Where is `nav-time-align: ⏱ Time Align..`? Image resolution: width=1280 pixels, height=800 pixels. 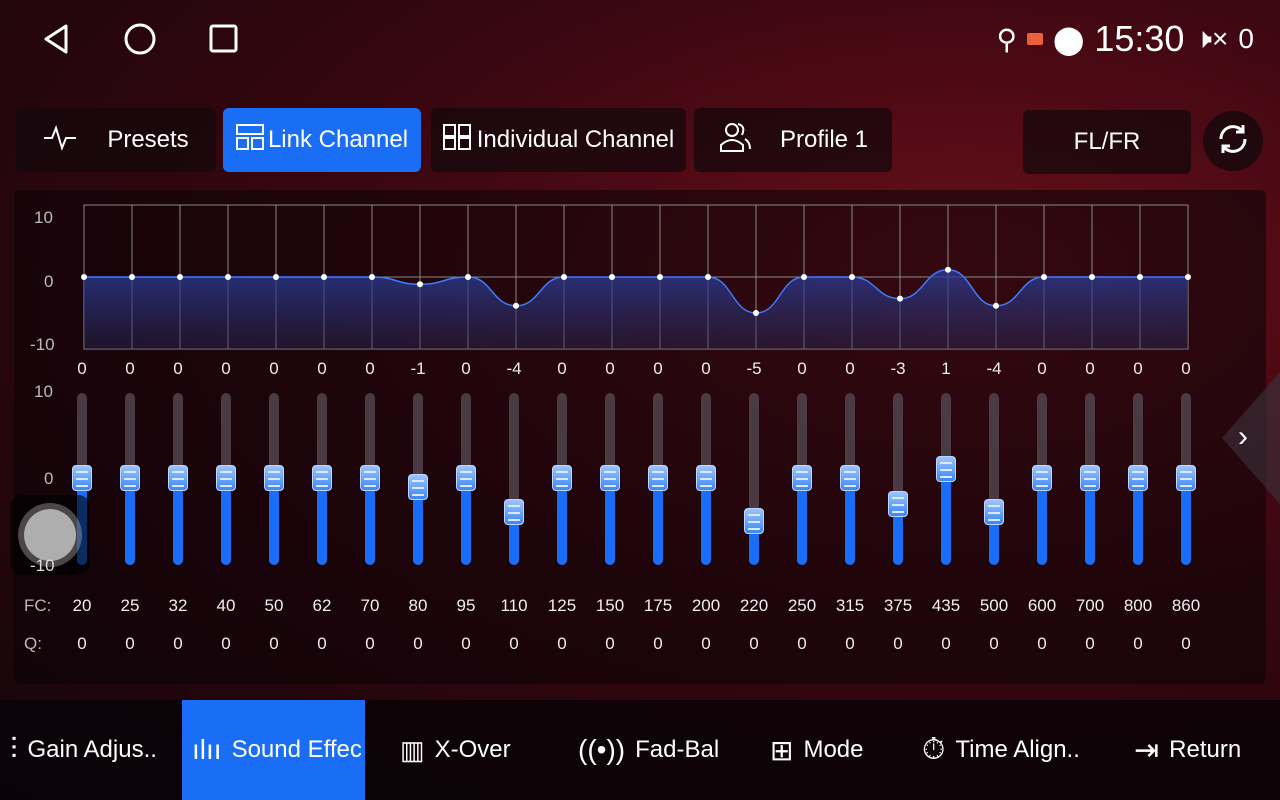
nav-time-align: ⏱ Time Align.. is located at coordinates (1001, 749).